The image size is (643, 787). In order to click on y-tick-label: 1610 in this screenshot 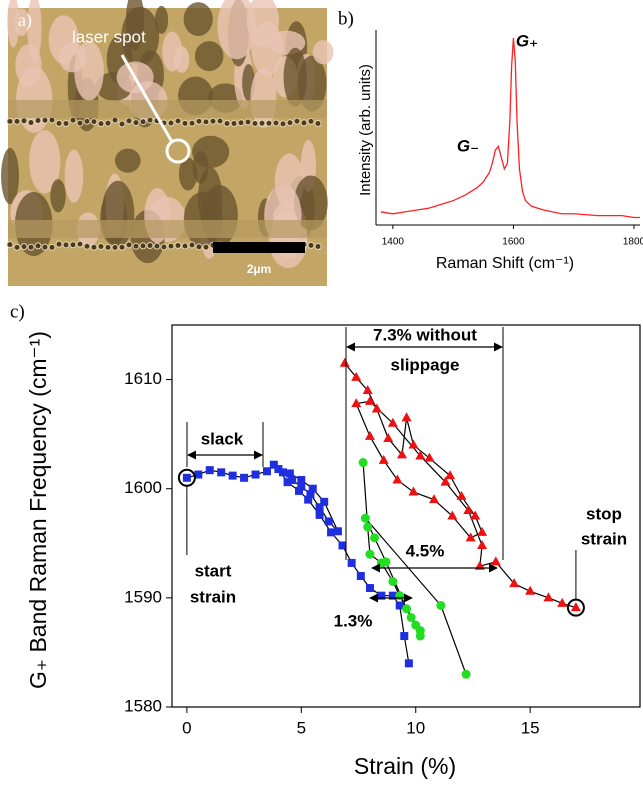, I will do `click(143, 378)`.